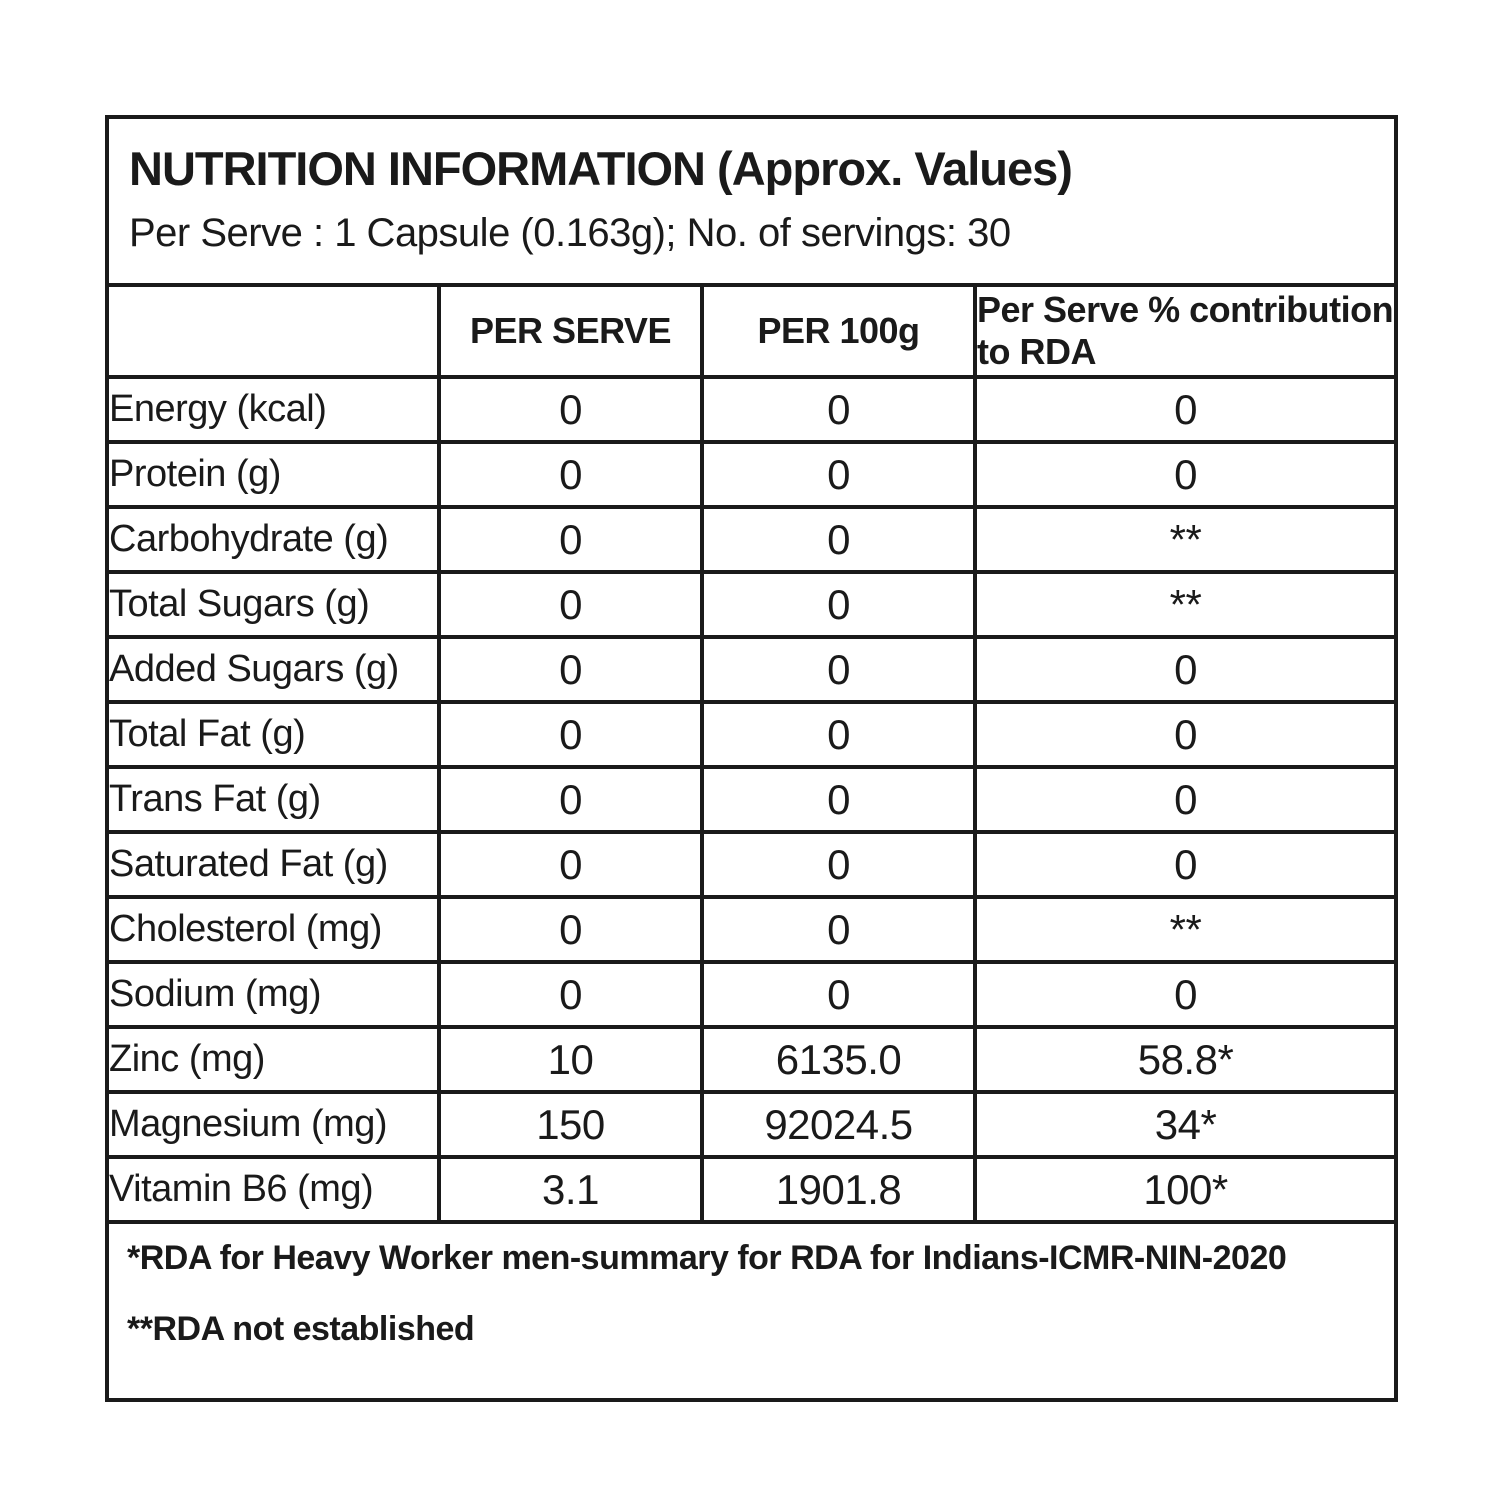 The height and width of the screenshot is (1500, 1500). Describe the element at coordinates (301, 1328) in the screenshot. I see `footnote-rda-not-established: **RDA not established` at that location.